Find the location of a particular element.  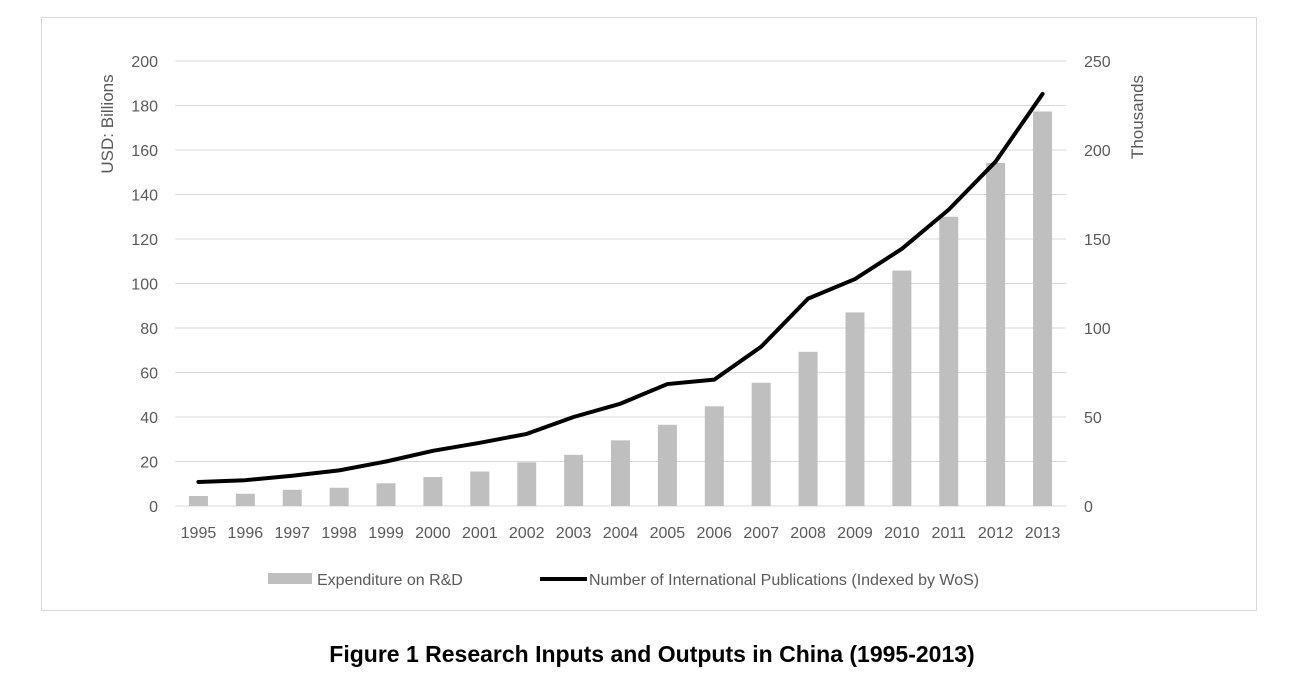

x-tick-label: 2000 is located at coordinates (433, 533).